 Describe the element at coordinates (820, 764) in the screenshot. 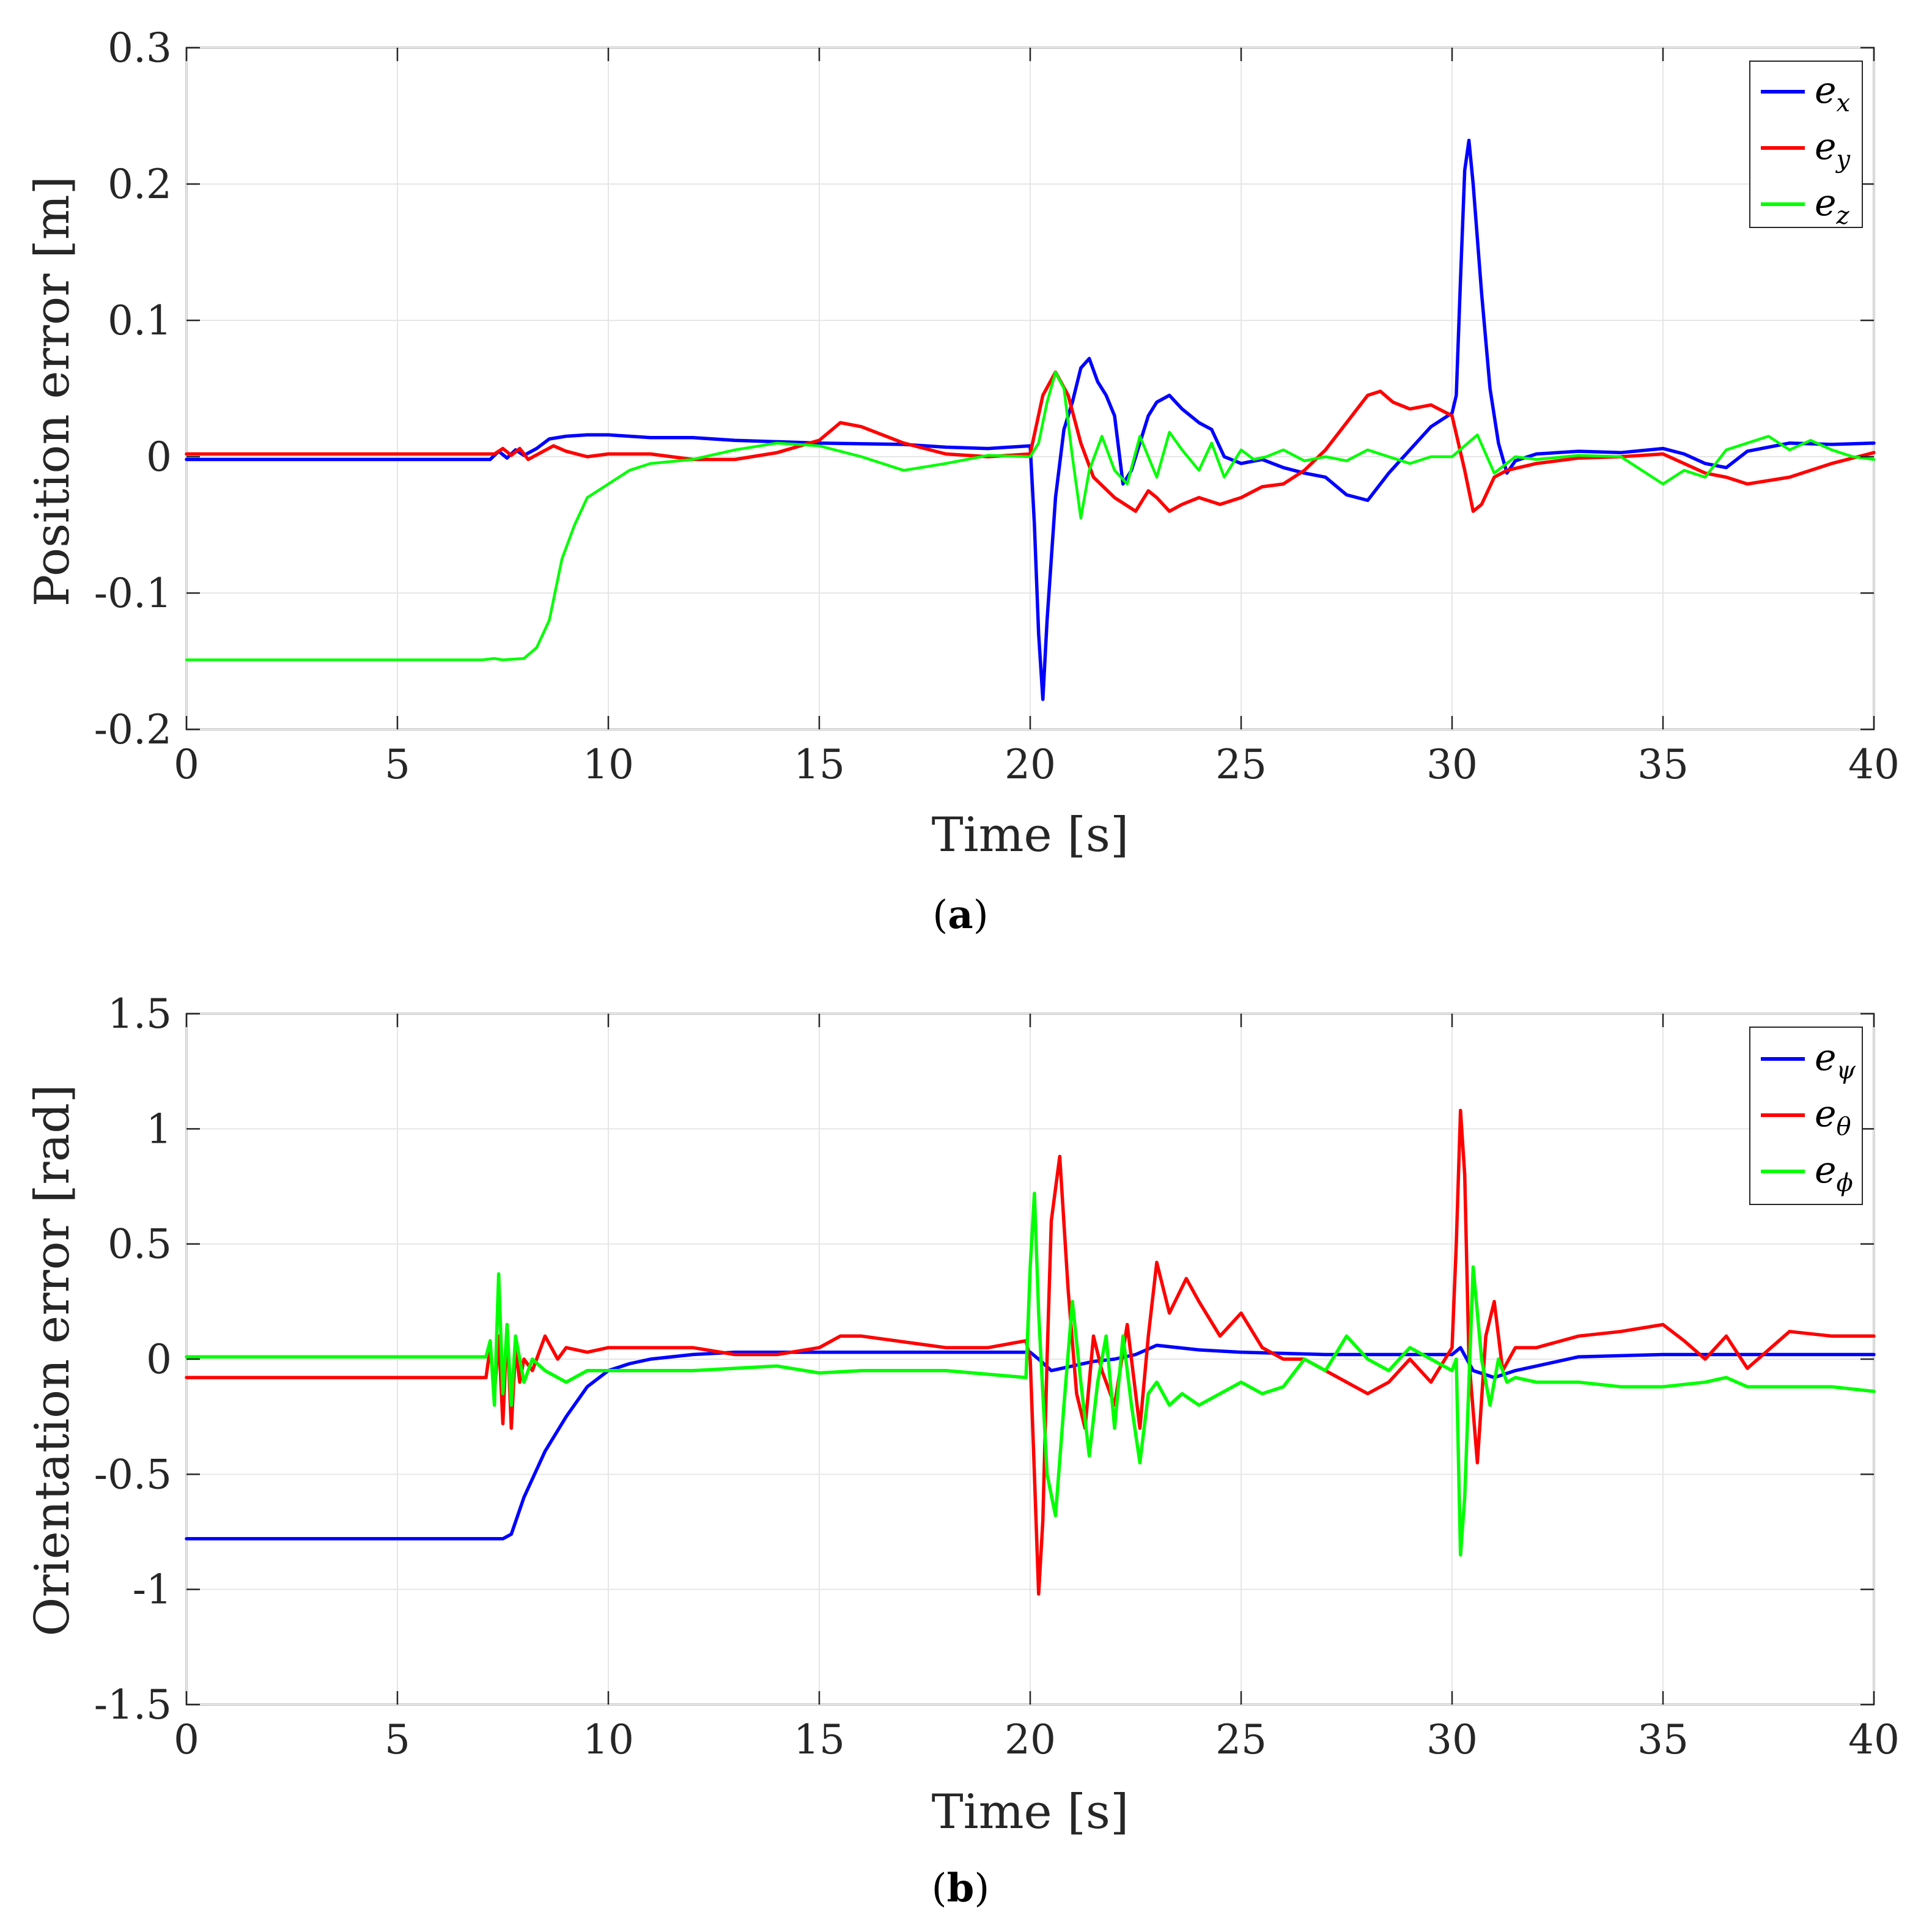

I see `panel-a-x-tick-label: 15` at that location.